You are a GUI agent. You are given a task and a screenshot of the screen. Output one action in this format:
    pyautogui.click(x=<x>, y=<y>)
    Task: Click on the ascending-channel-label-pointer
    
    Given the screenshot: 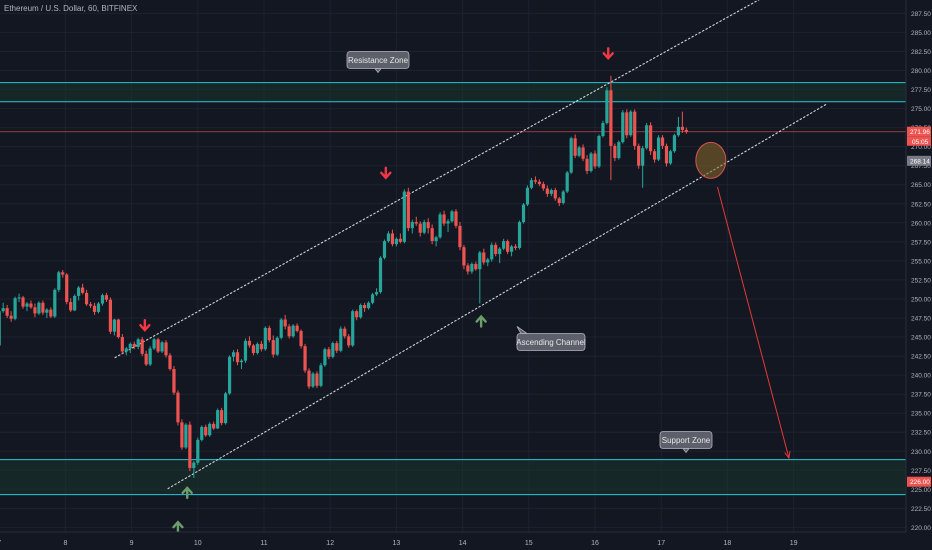 What is the action you would take?
    pyautogui.click(x=522, y=330)
    